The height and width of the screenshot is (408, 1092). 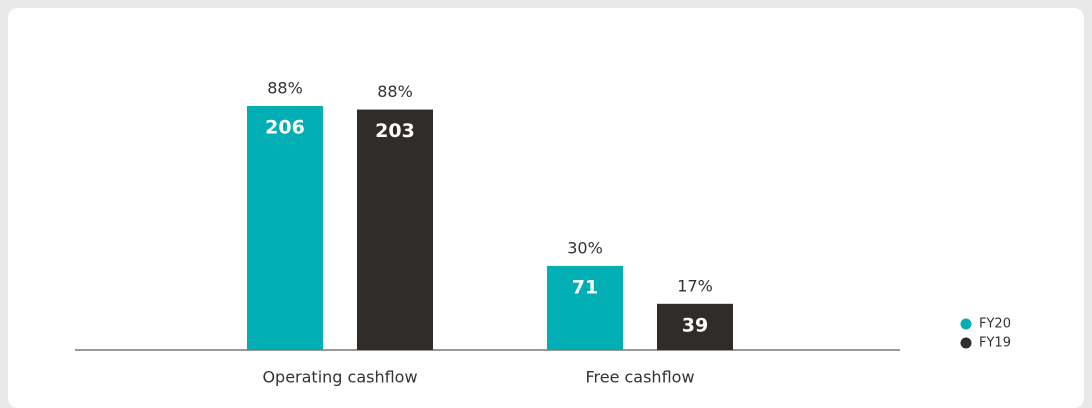 What do you see at coordinates (585, 287) in the screenshot?
I see `value-label: 71` at bounding box center [585, 287].